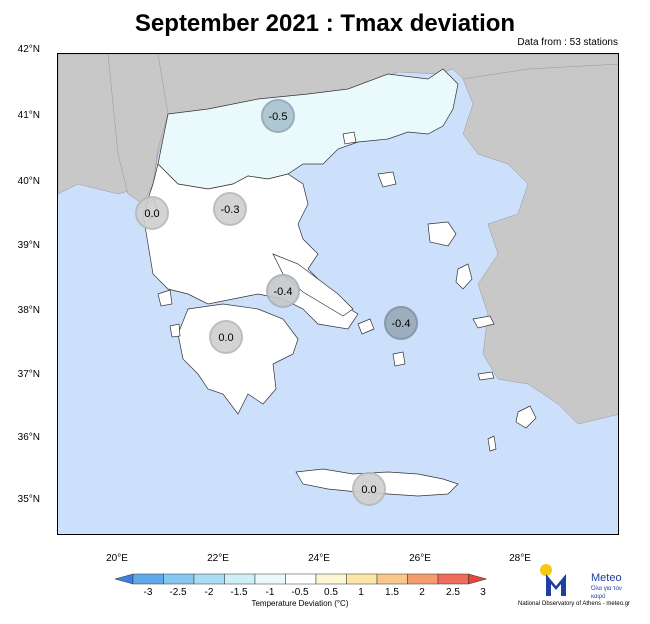  I want to click on meteo-logo, so click(563, 582).